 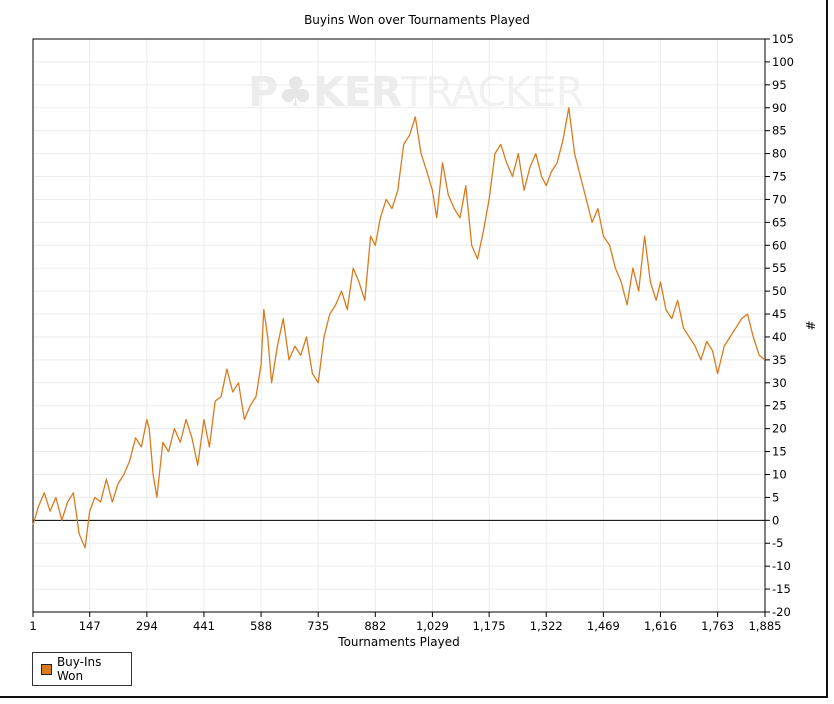 I want to click on y-tick-label: 0, so click(x=775, y=520).